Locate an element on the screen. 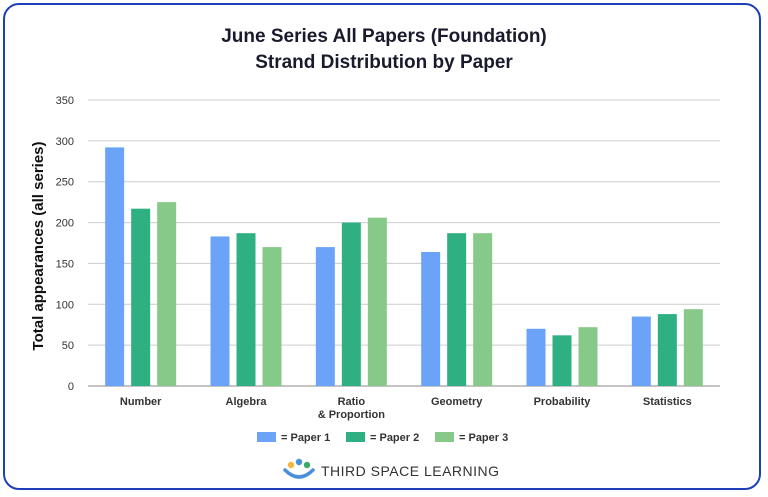 Image resolution: width=768 pixels, height=497 pixels. legend-label: = Paper 3 is located at coordinates (483, 438).